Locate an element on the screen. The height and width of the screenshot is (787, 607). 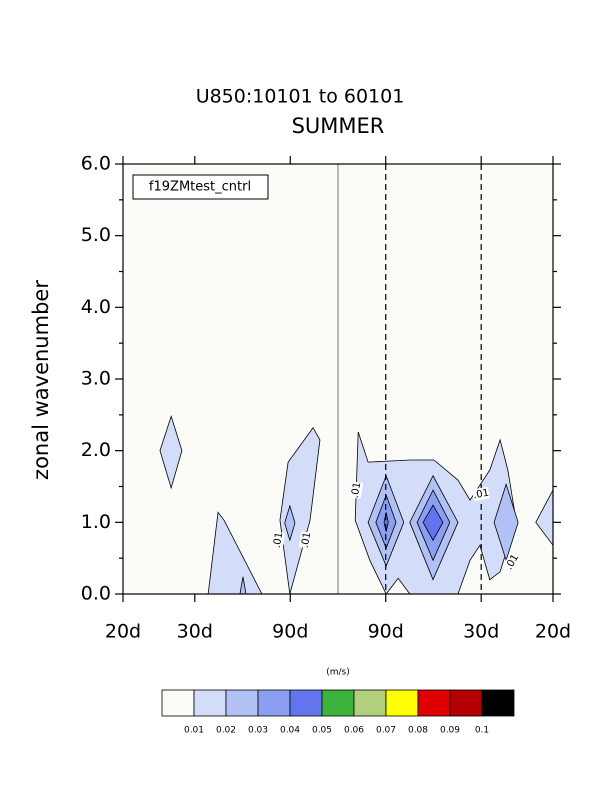
contour-layer is located at coordinates (356, 504).